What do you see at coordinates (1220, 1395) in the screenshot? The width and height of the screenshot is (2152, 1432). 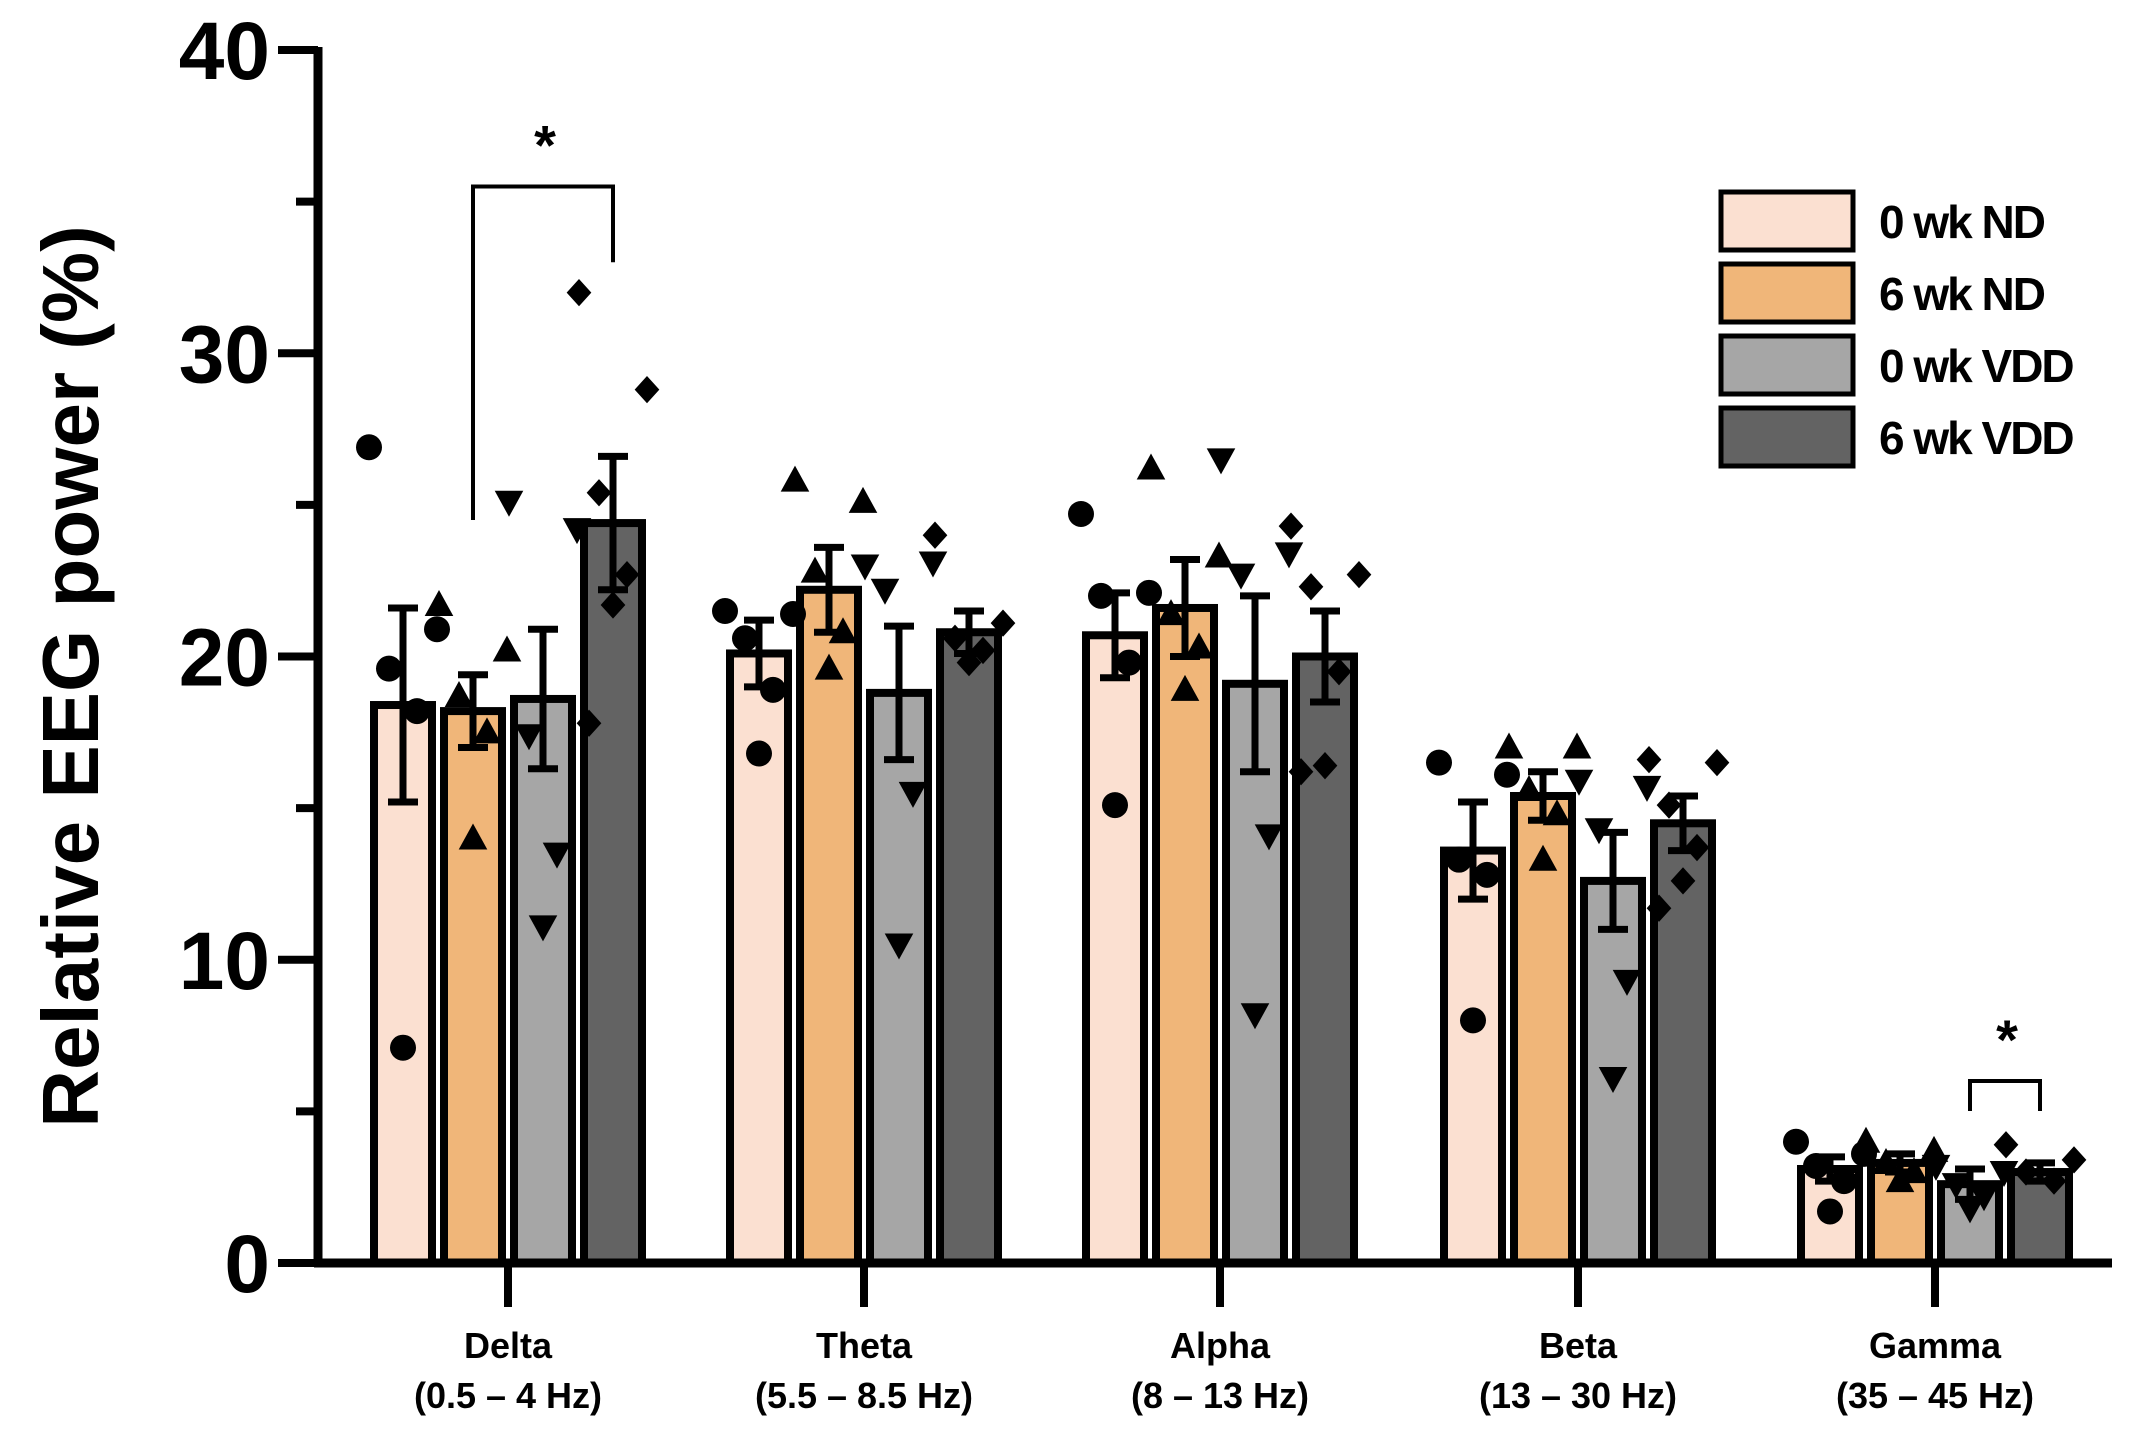 I see `x-tick-range-alpha: (8 – 13 Hz)` at bounding box center [1220, 1395].